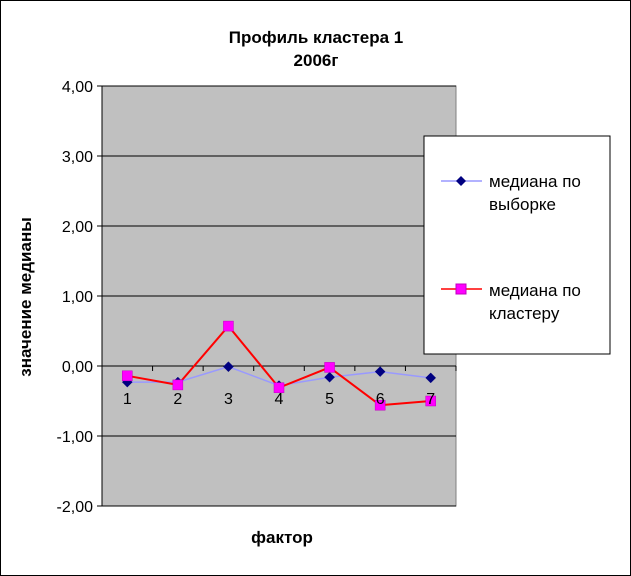  Describe the element at coordinates (75, 437) in the screenshot. I see `y-tick-label: -1,00` at that location.